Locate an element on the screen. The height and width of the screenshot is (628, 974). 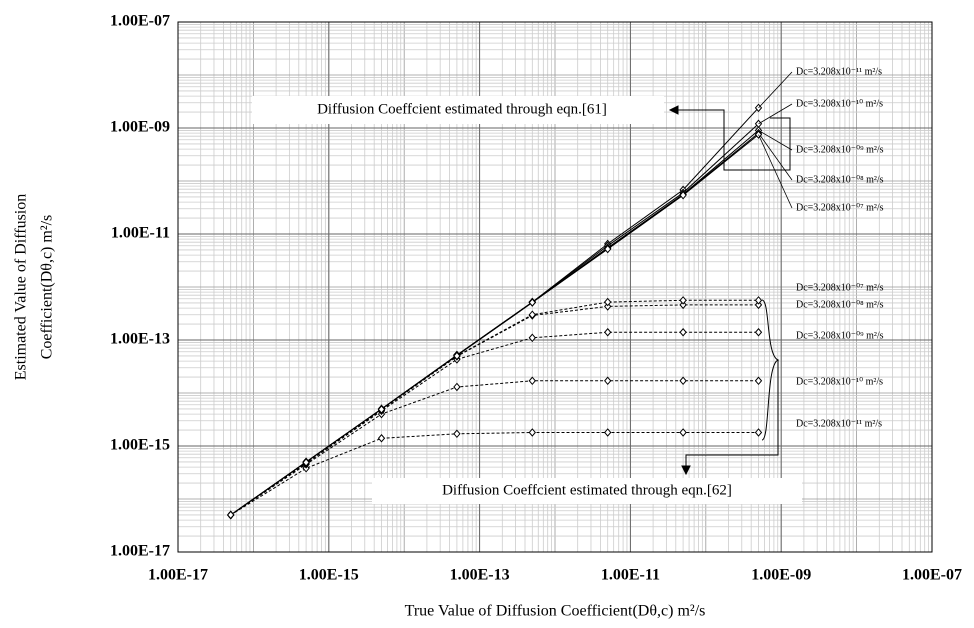
x-tick-label: 1.00E-09 is located at coordinates (781, 575).